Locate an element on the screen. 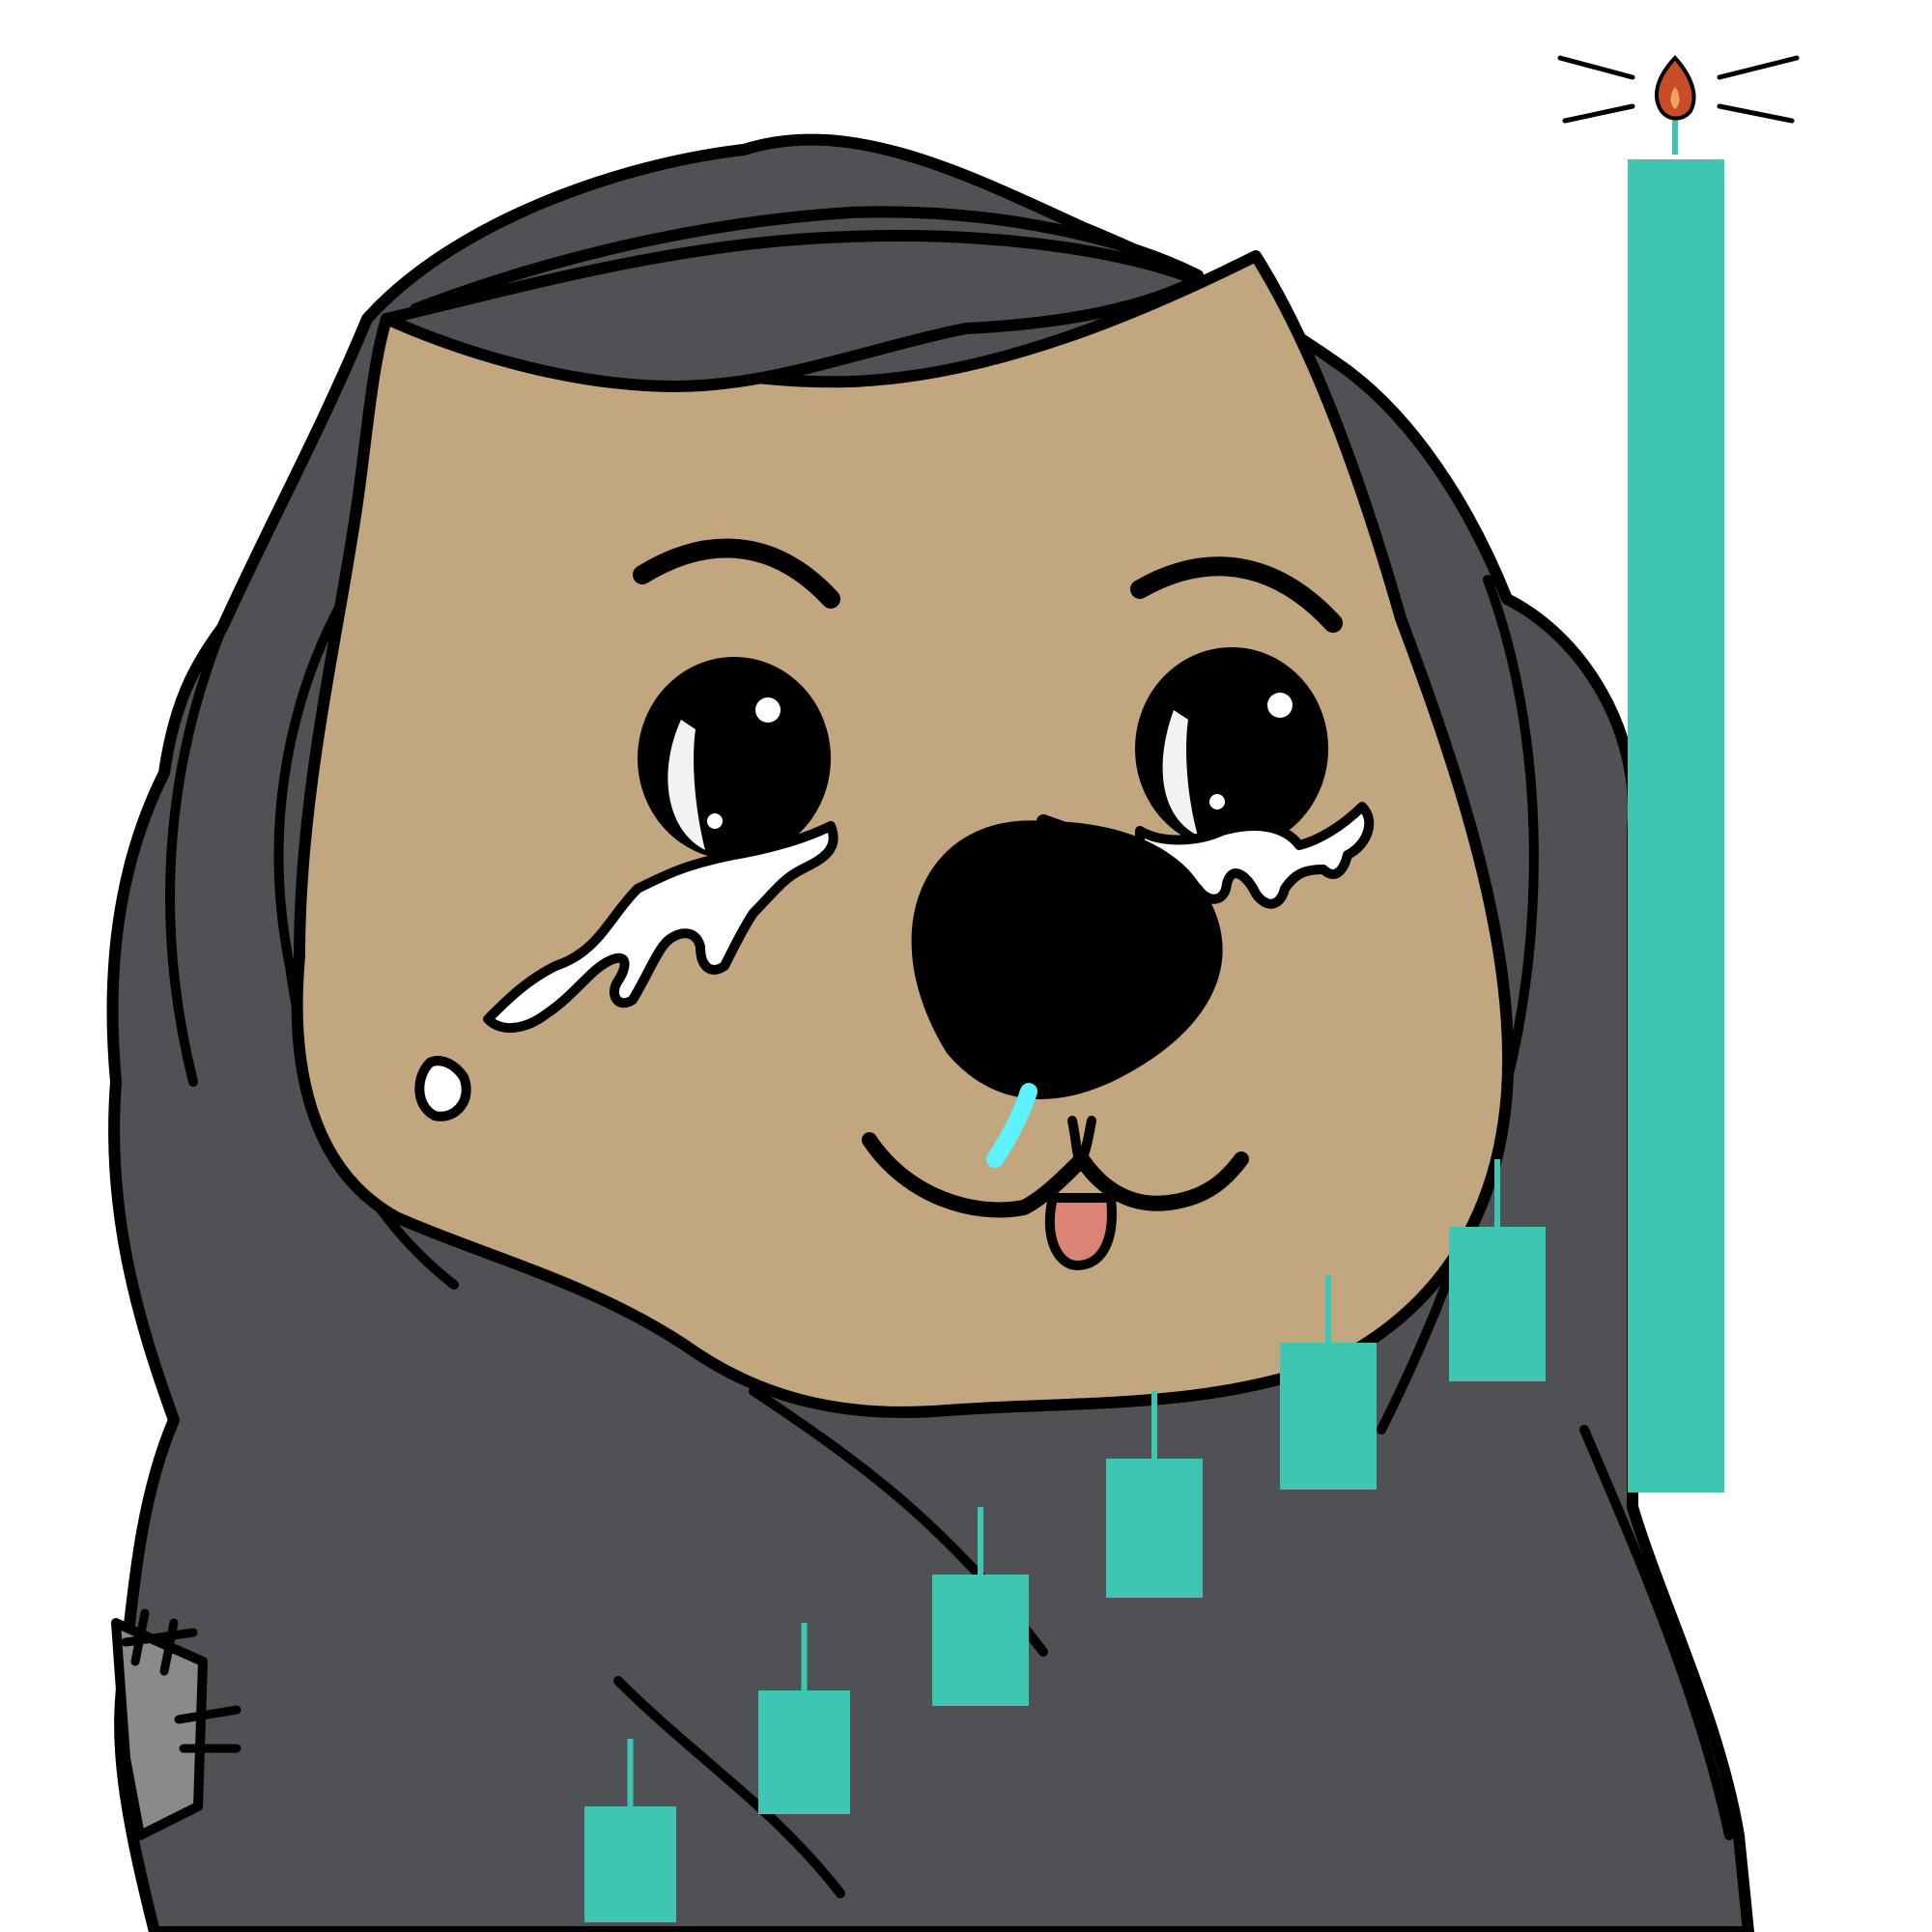 This screenshot has height=1932, width=1932. left-eyebrow is located at coordinates (736, 573).